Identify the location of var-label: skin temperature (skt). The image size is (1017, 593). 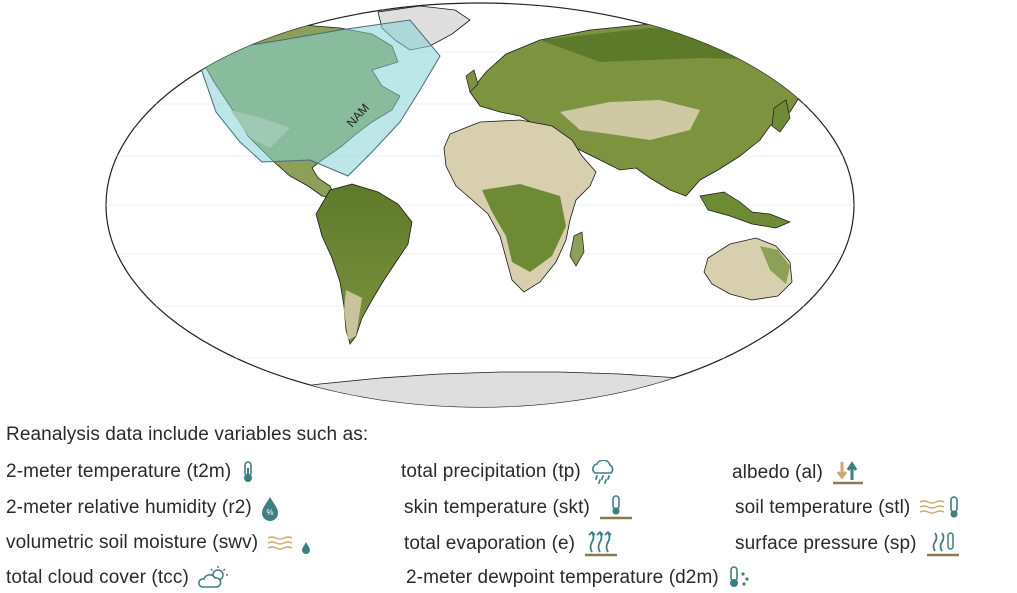
(497, 507).